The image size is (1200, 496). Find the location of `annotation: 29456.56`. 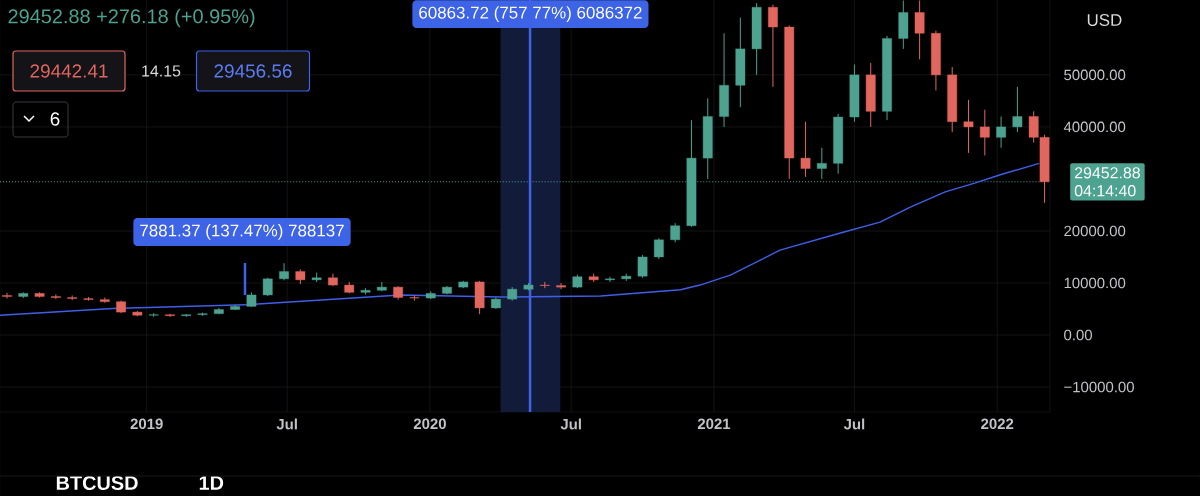

annotation: 29456.56 is located at coordinates (253, 71).